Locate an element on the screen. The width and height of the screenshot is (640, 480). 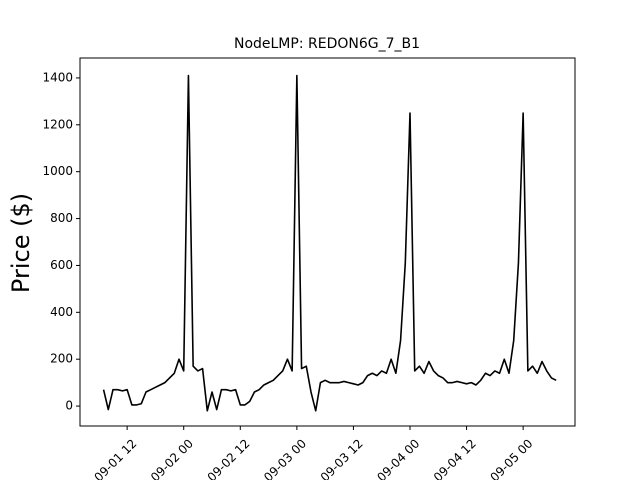
y-tick-label: 600 is located at coordinates (61, 265).